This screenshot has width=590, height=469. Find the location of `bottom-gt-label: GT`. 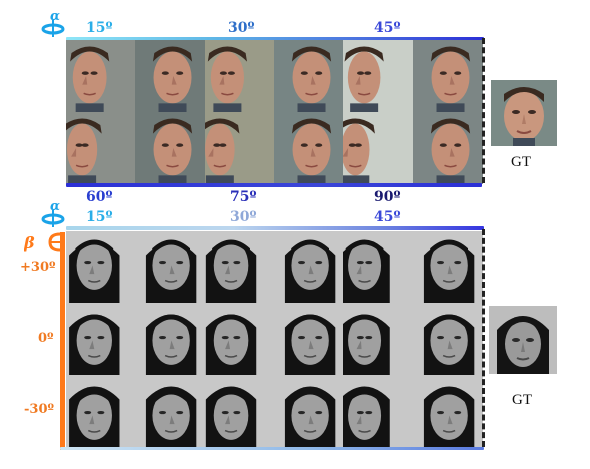

bottom-gt-label: GT is located at coordinates (522, 400).